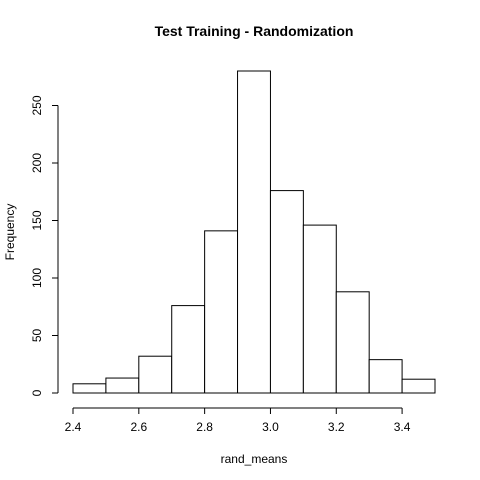 The height and width of the screenshot is (480, 480). What do you see at coordinates (37, 163) in the screenshot?
I see `y-tick-label: 200` at bounding box center [37, 163].